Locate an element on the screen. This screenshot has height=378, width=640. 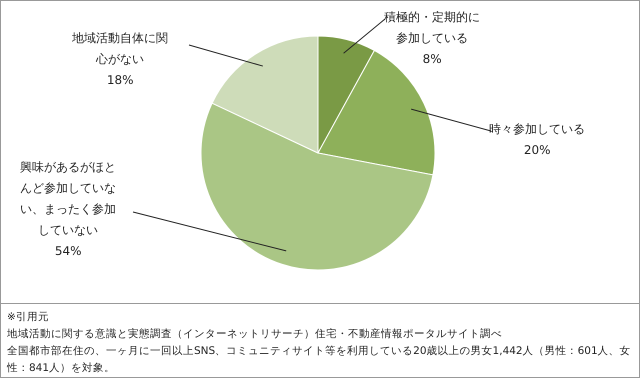
text: ※引用元 is located at coordinates (28, 317).